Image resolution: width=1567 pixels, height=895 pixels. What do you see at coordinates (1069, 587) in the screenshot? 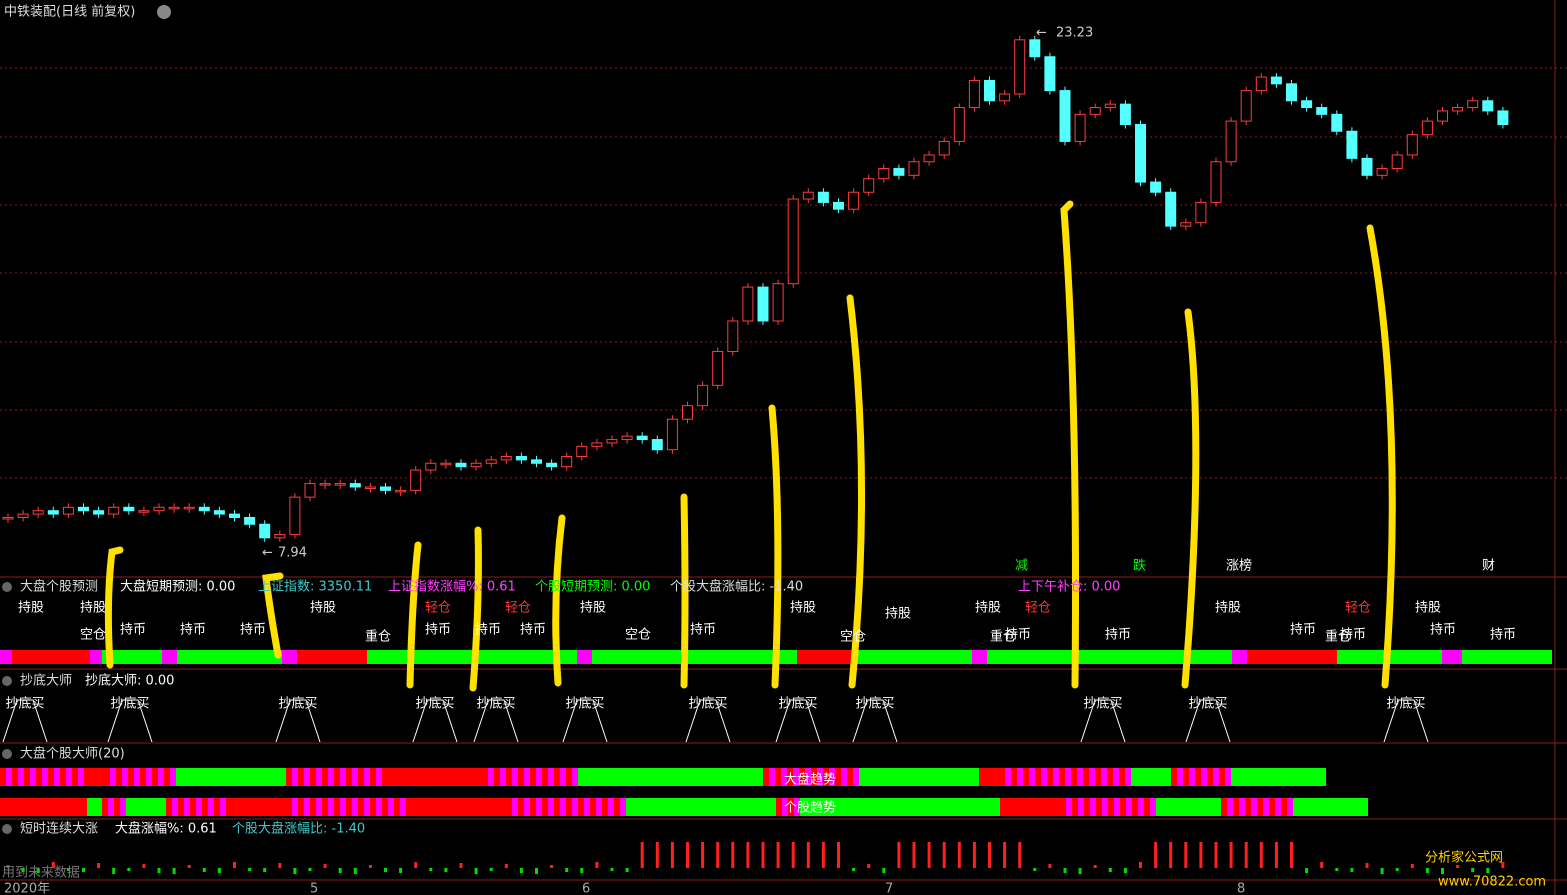
I see `signal-label: 上下午补仓: 0.00` at bounding box center [1069, 587].